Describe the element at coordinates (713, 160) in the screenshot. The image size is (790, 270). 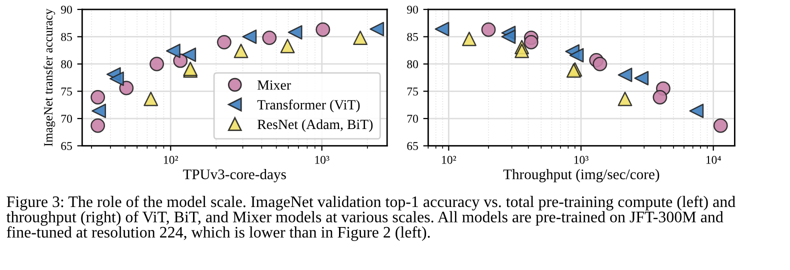
I see `x-tick-label: 10⁴` at that location.